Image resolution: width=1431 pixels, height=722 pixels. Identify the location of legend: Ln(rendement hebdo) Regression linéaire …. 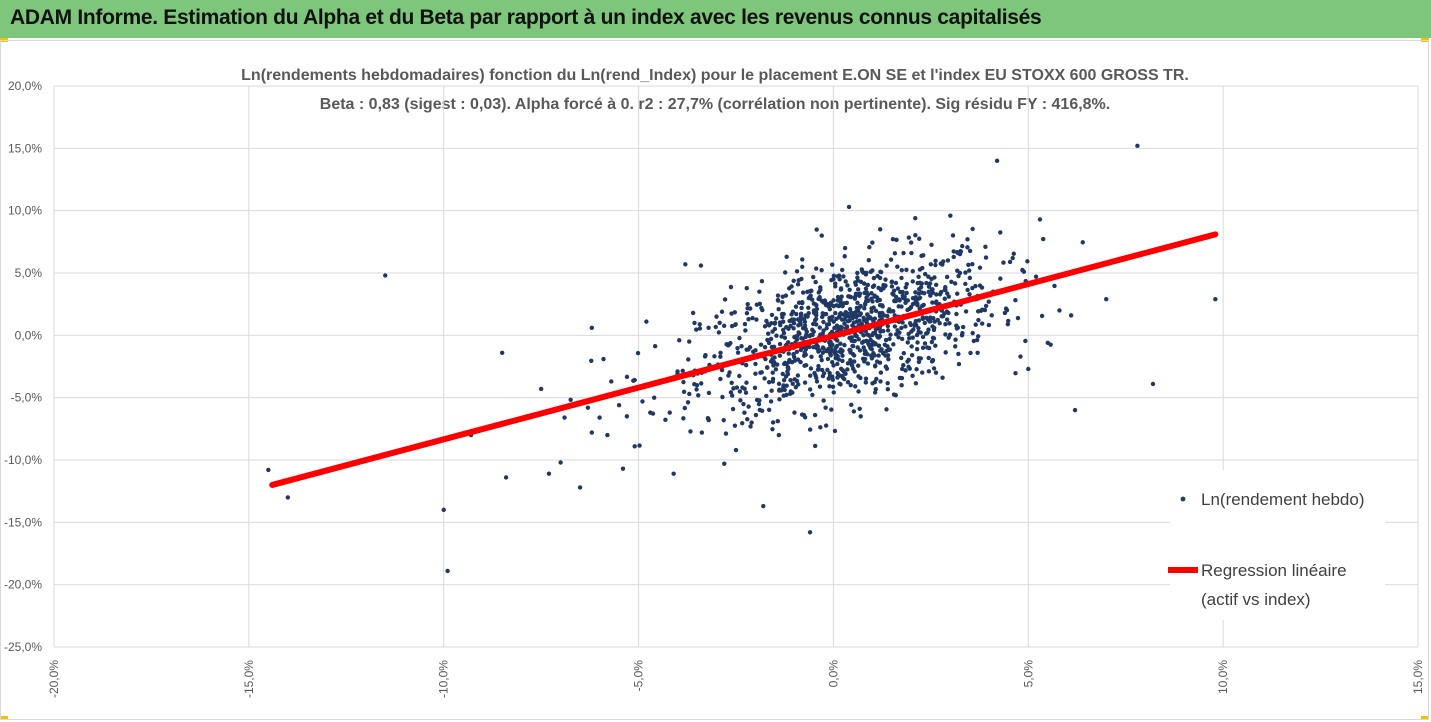
(1276, 545).